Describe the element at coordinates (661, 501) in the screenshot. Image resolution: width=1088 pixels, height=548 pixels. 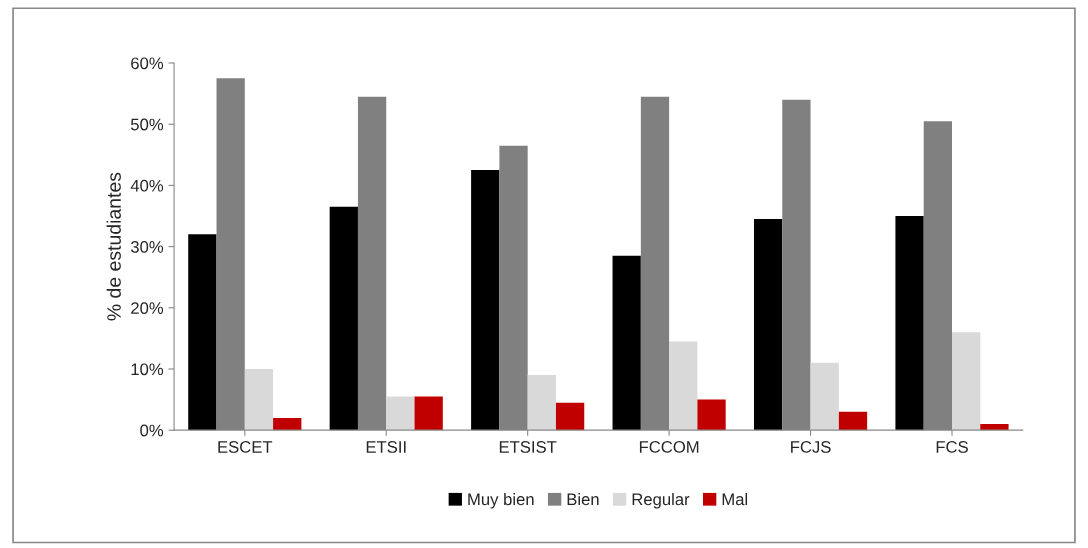
I see `legend-label: Regular` at that location.